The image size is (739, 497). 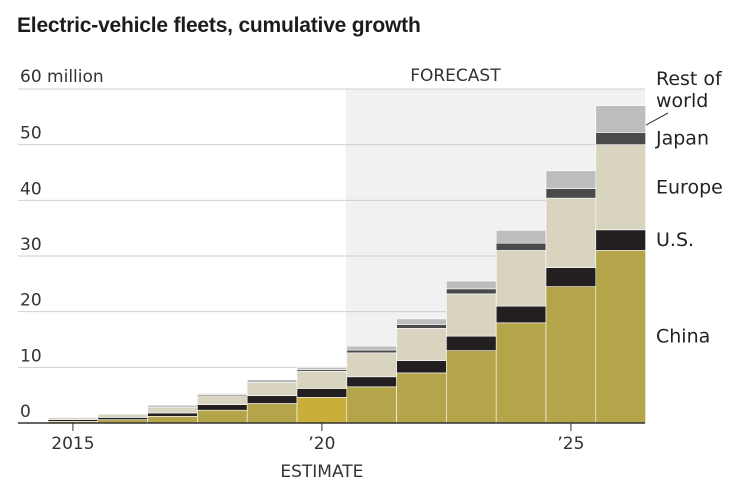 What do you see at coordinates (31, 356) in the screenshot?
I see `y-tick-label: 10` at bounding box center [31, 356].